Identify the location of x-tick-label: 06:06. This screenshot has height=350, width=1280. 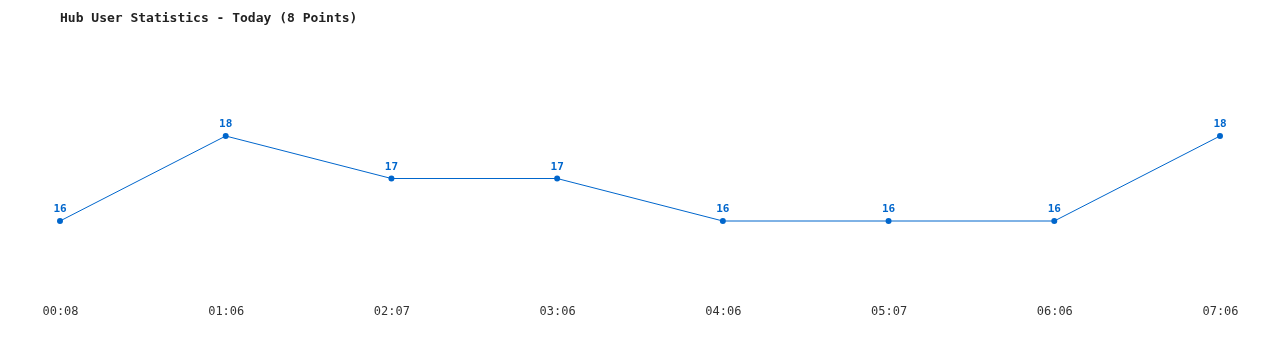
(1054, 310).